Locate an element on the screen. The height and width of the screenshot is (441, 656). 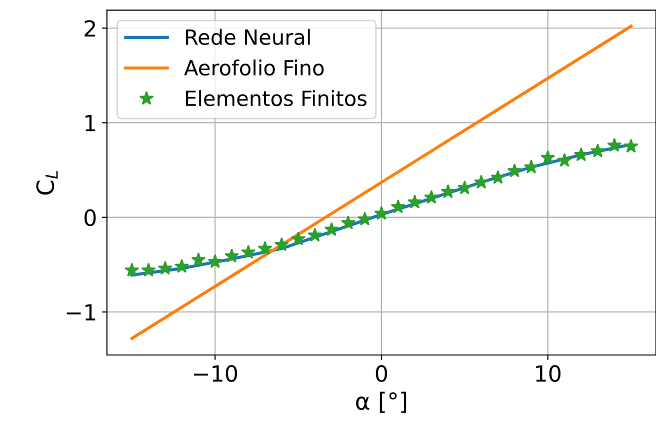
y-axis-title: C$_{L}$ is located at coordinates (47, 182).